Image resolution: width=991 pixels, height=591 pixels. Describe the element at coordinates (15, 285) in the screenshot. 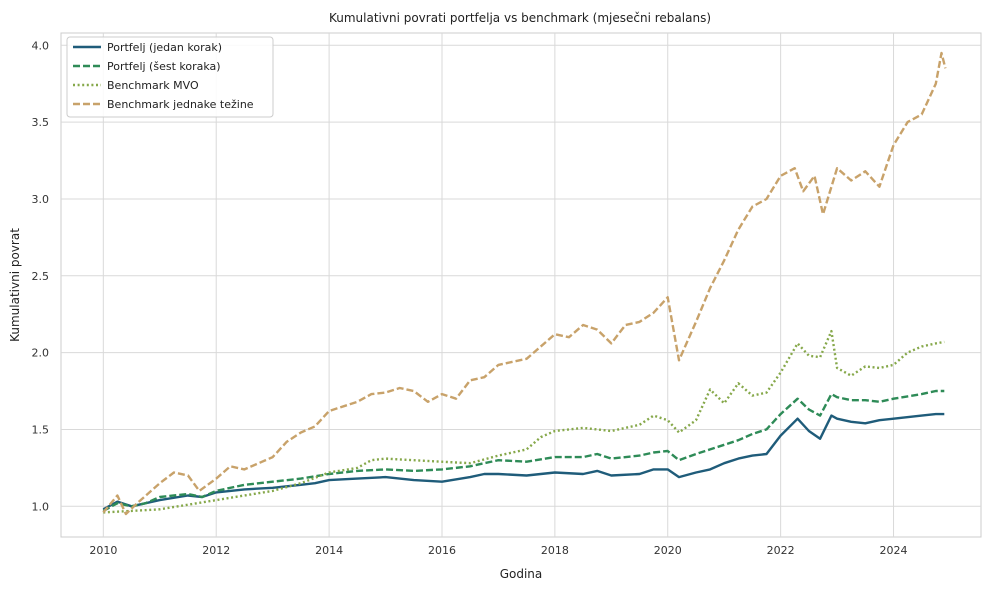

I see `y-axis-label: Kumulativni povrat` at that location.